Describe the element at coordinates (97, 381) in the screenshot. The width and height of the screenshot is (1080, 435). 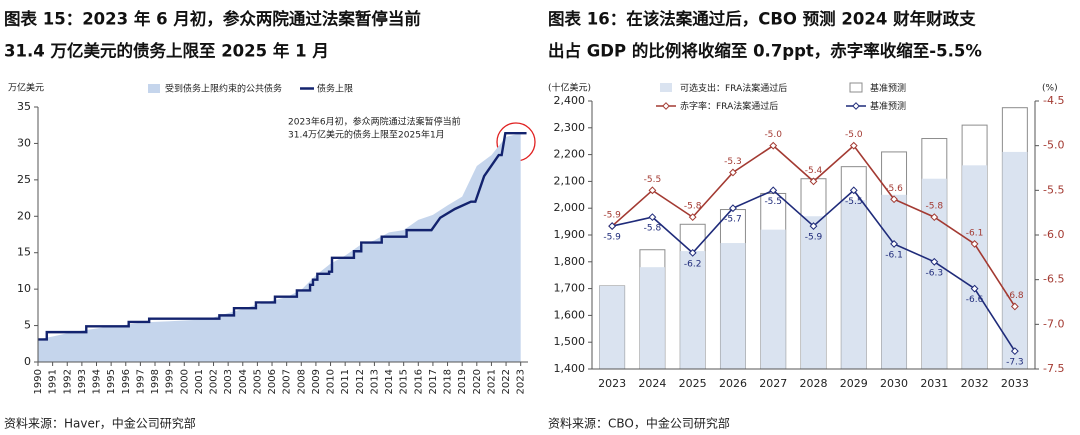
I see `x-tick-label: 1994` at that location.